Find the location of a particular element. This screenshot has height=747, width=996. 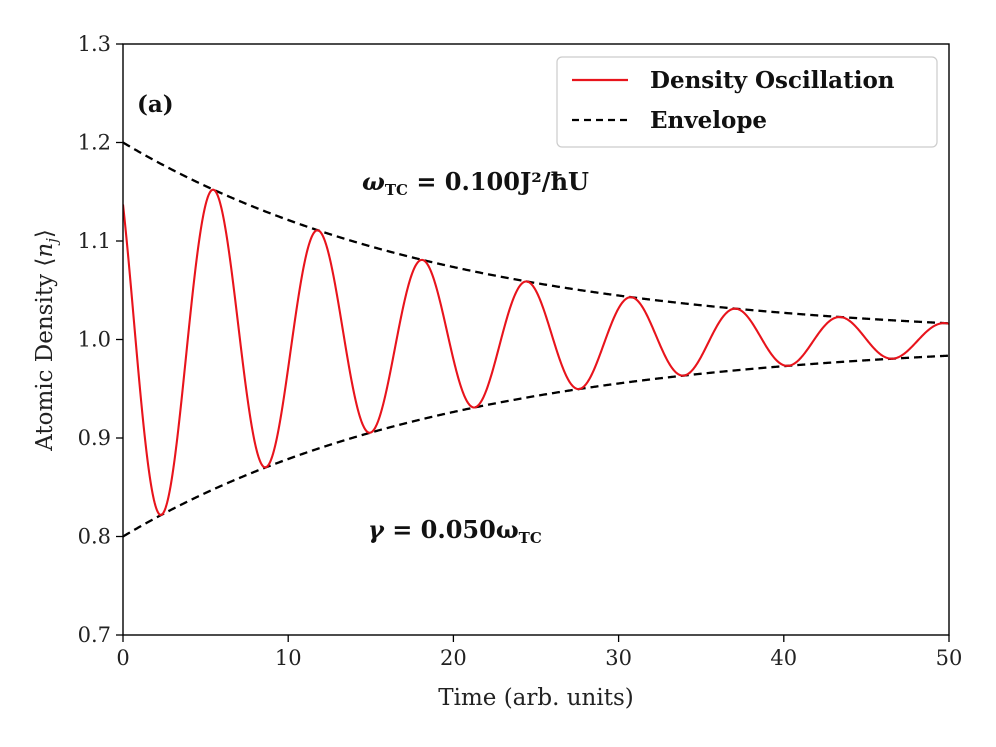

legend-label-envelope: Envelope is located at coordinates (708, 120).